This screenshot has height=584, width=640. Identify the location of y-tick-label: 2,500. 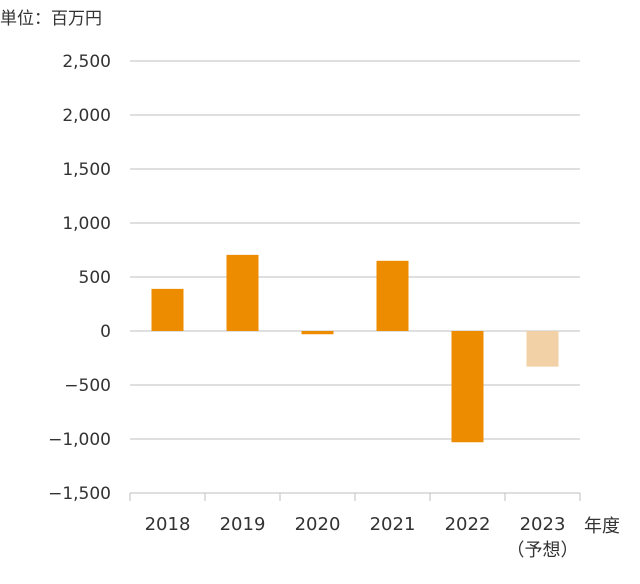
(86, 62).